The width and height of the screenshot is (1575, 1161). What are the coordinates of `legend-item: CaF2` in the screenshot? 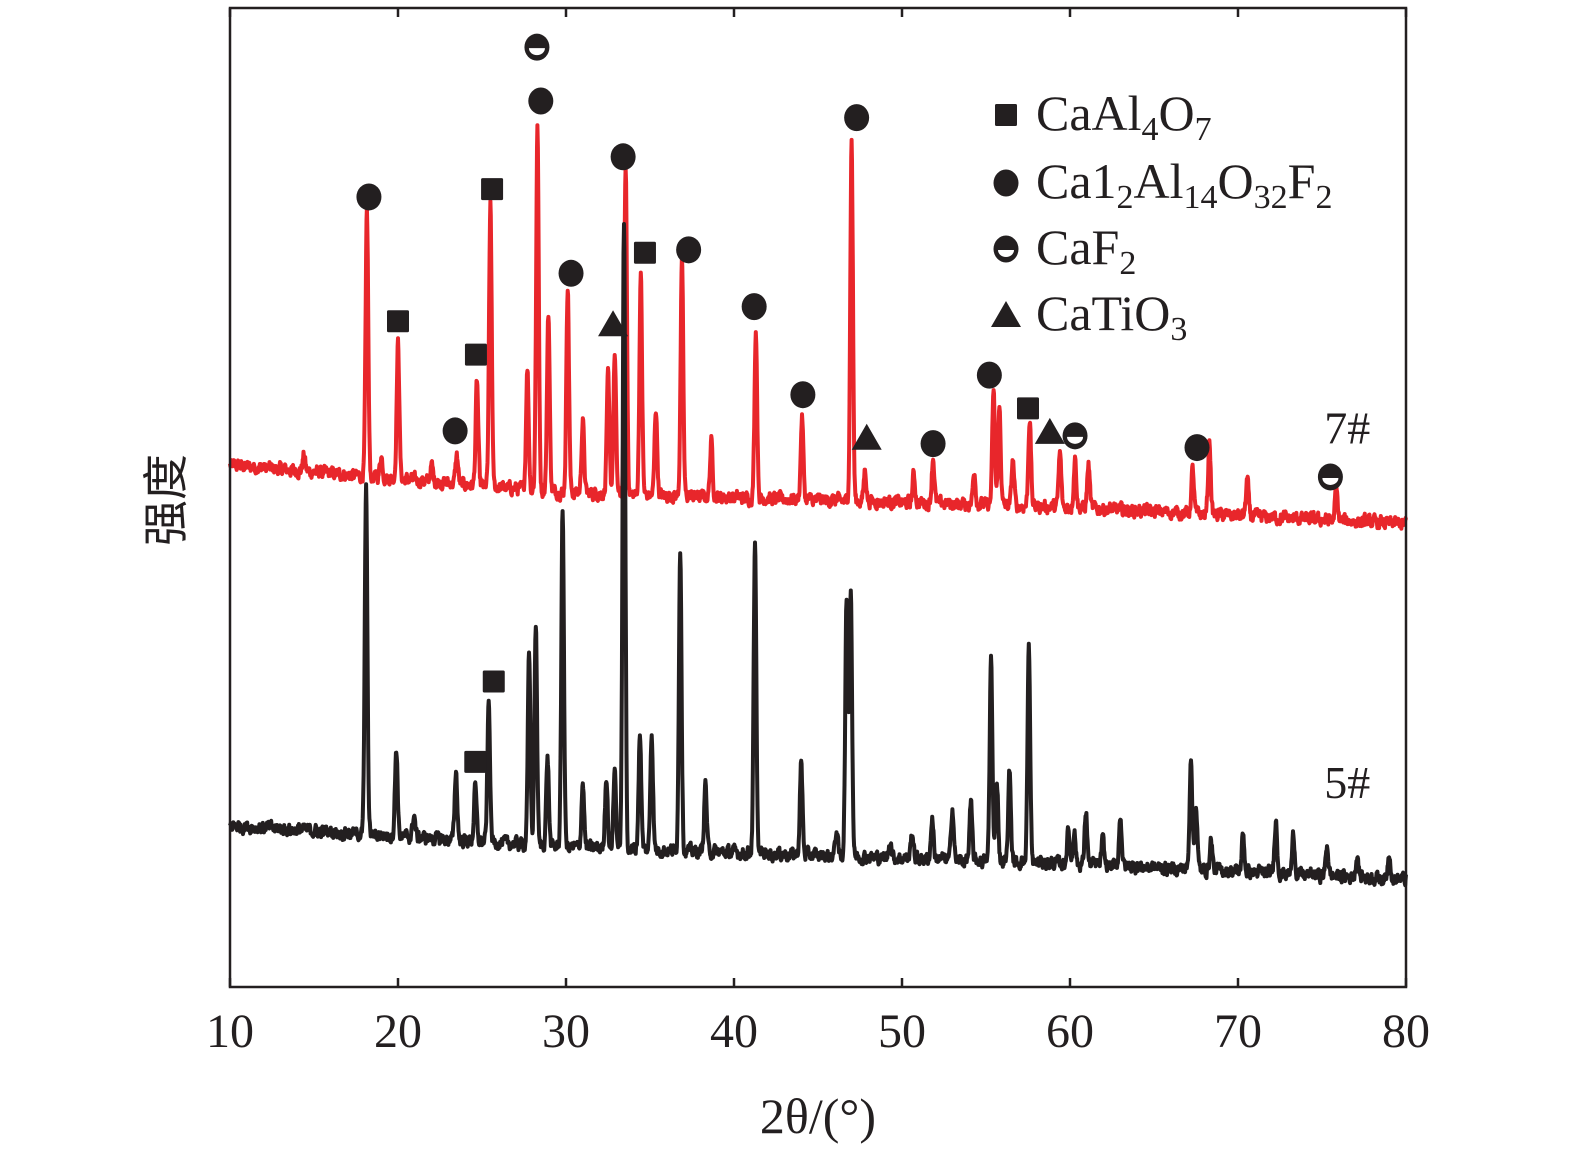 It's located at (1064, 250).